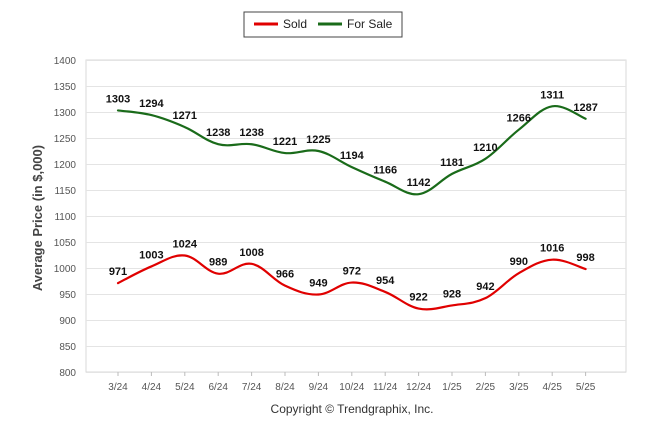  I want to click on data-label-sold-12: 990, so click(519, 262).